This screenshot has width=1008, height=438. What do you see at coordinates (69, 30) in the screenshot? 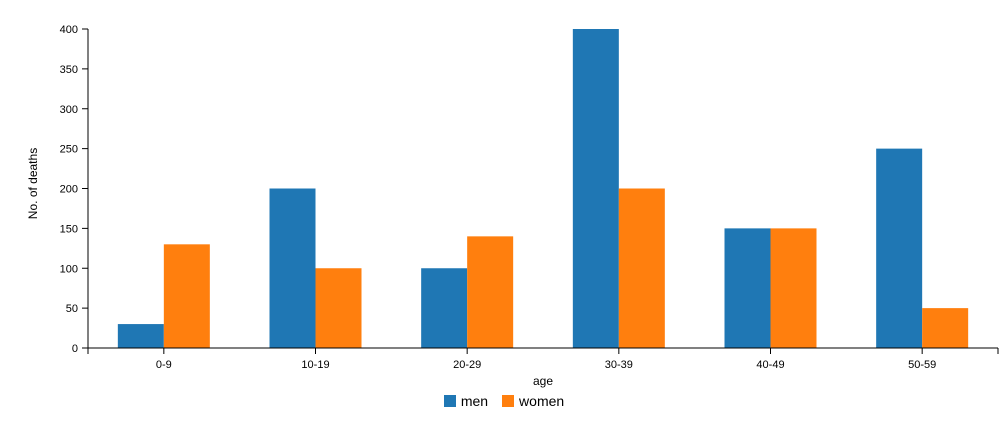
I see `y-tick-label-400: 400` at bounding box center [69, 30].